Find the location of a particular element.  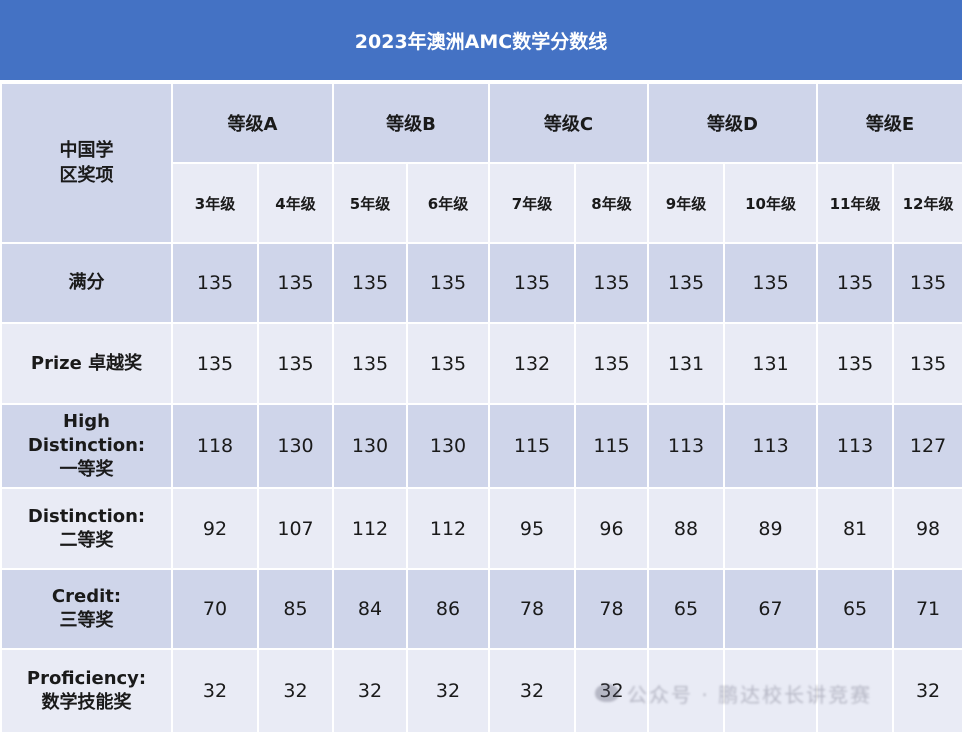

row-label-line: Proficiency: is located at coordinates (86, 678).